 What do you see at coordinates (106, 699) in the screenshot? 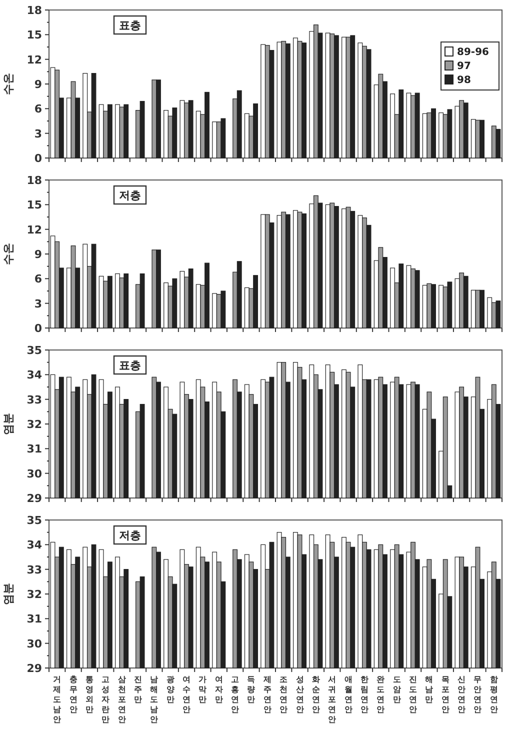
I see `x-tick-label: 고성자란만` at bounding box center [106, 699].